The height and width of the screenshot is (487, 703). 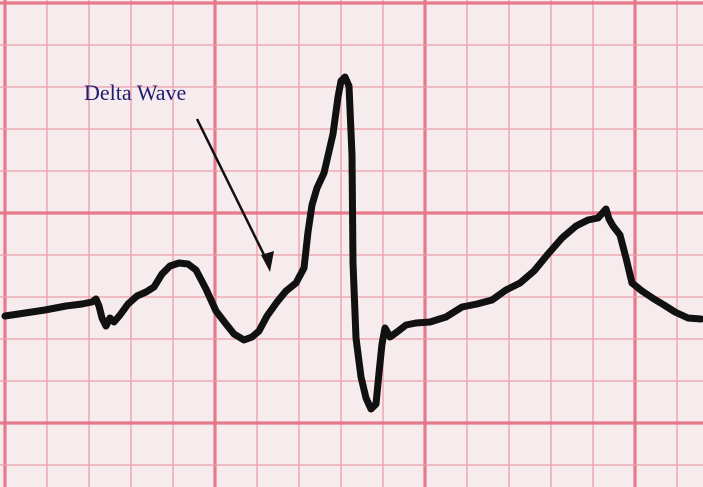 What do you see at coordinates (135, 92) in the screenshot?
I see `delta-wave-label: Delta Wave` at bounding box center [135, 92].